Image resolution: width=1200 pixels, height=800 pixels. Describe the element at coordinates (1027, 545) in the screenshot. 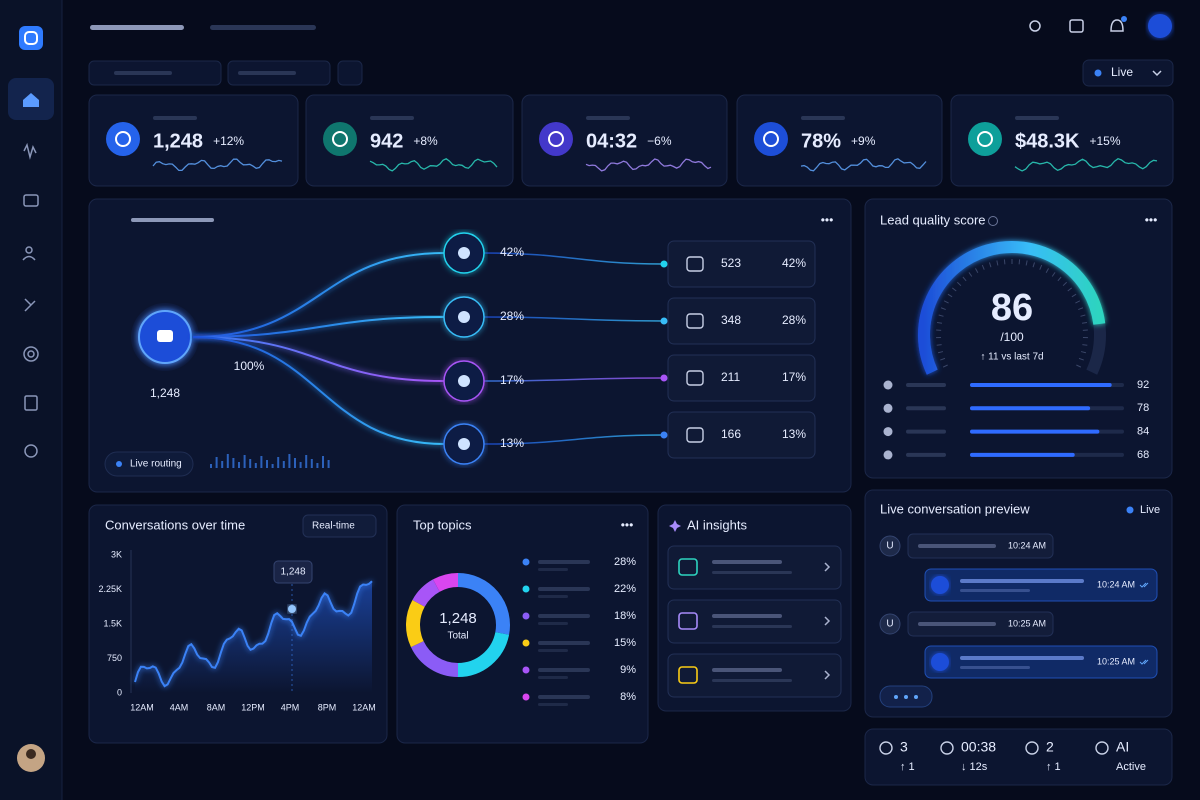

I see `message-time: 10:24 AM` at that location.